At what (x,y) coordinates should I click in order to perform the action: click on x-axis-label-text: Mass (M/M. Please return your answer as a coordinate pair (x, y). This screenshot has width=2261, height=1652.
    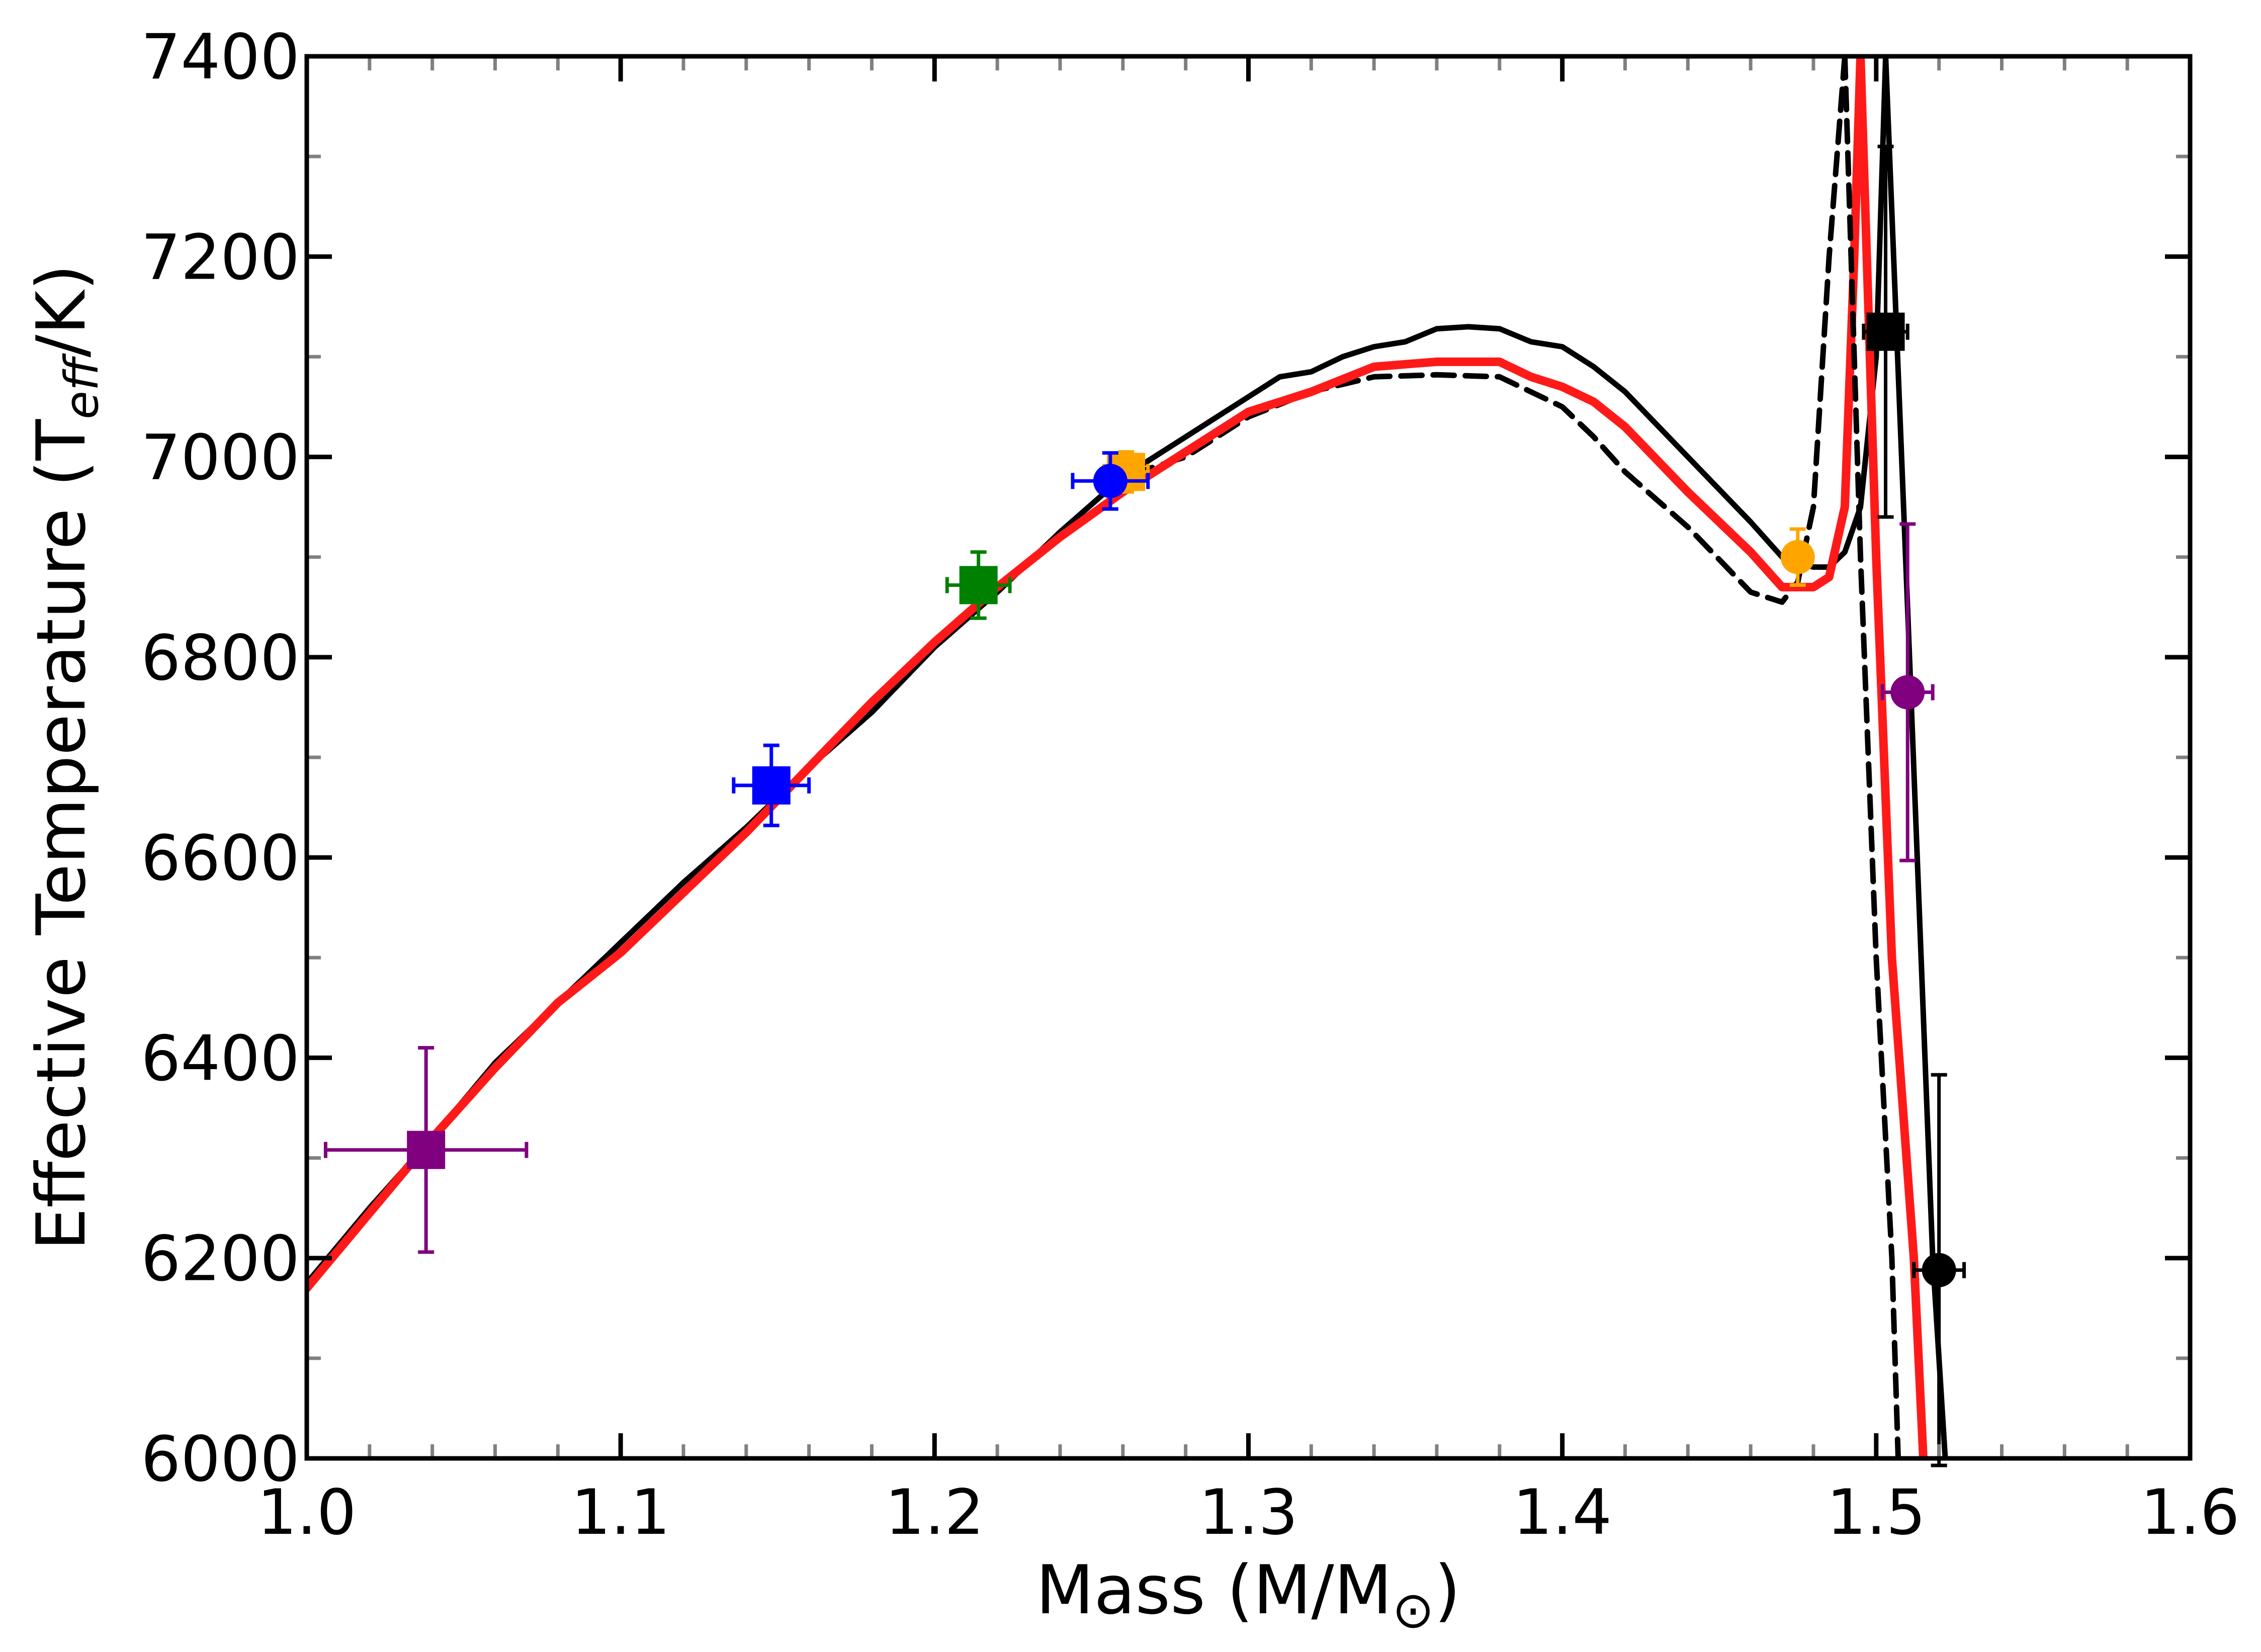
    Looking at the image, I should click on (1214, 1590).